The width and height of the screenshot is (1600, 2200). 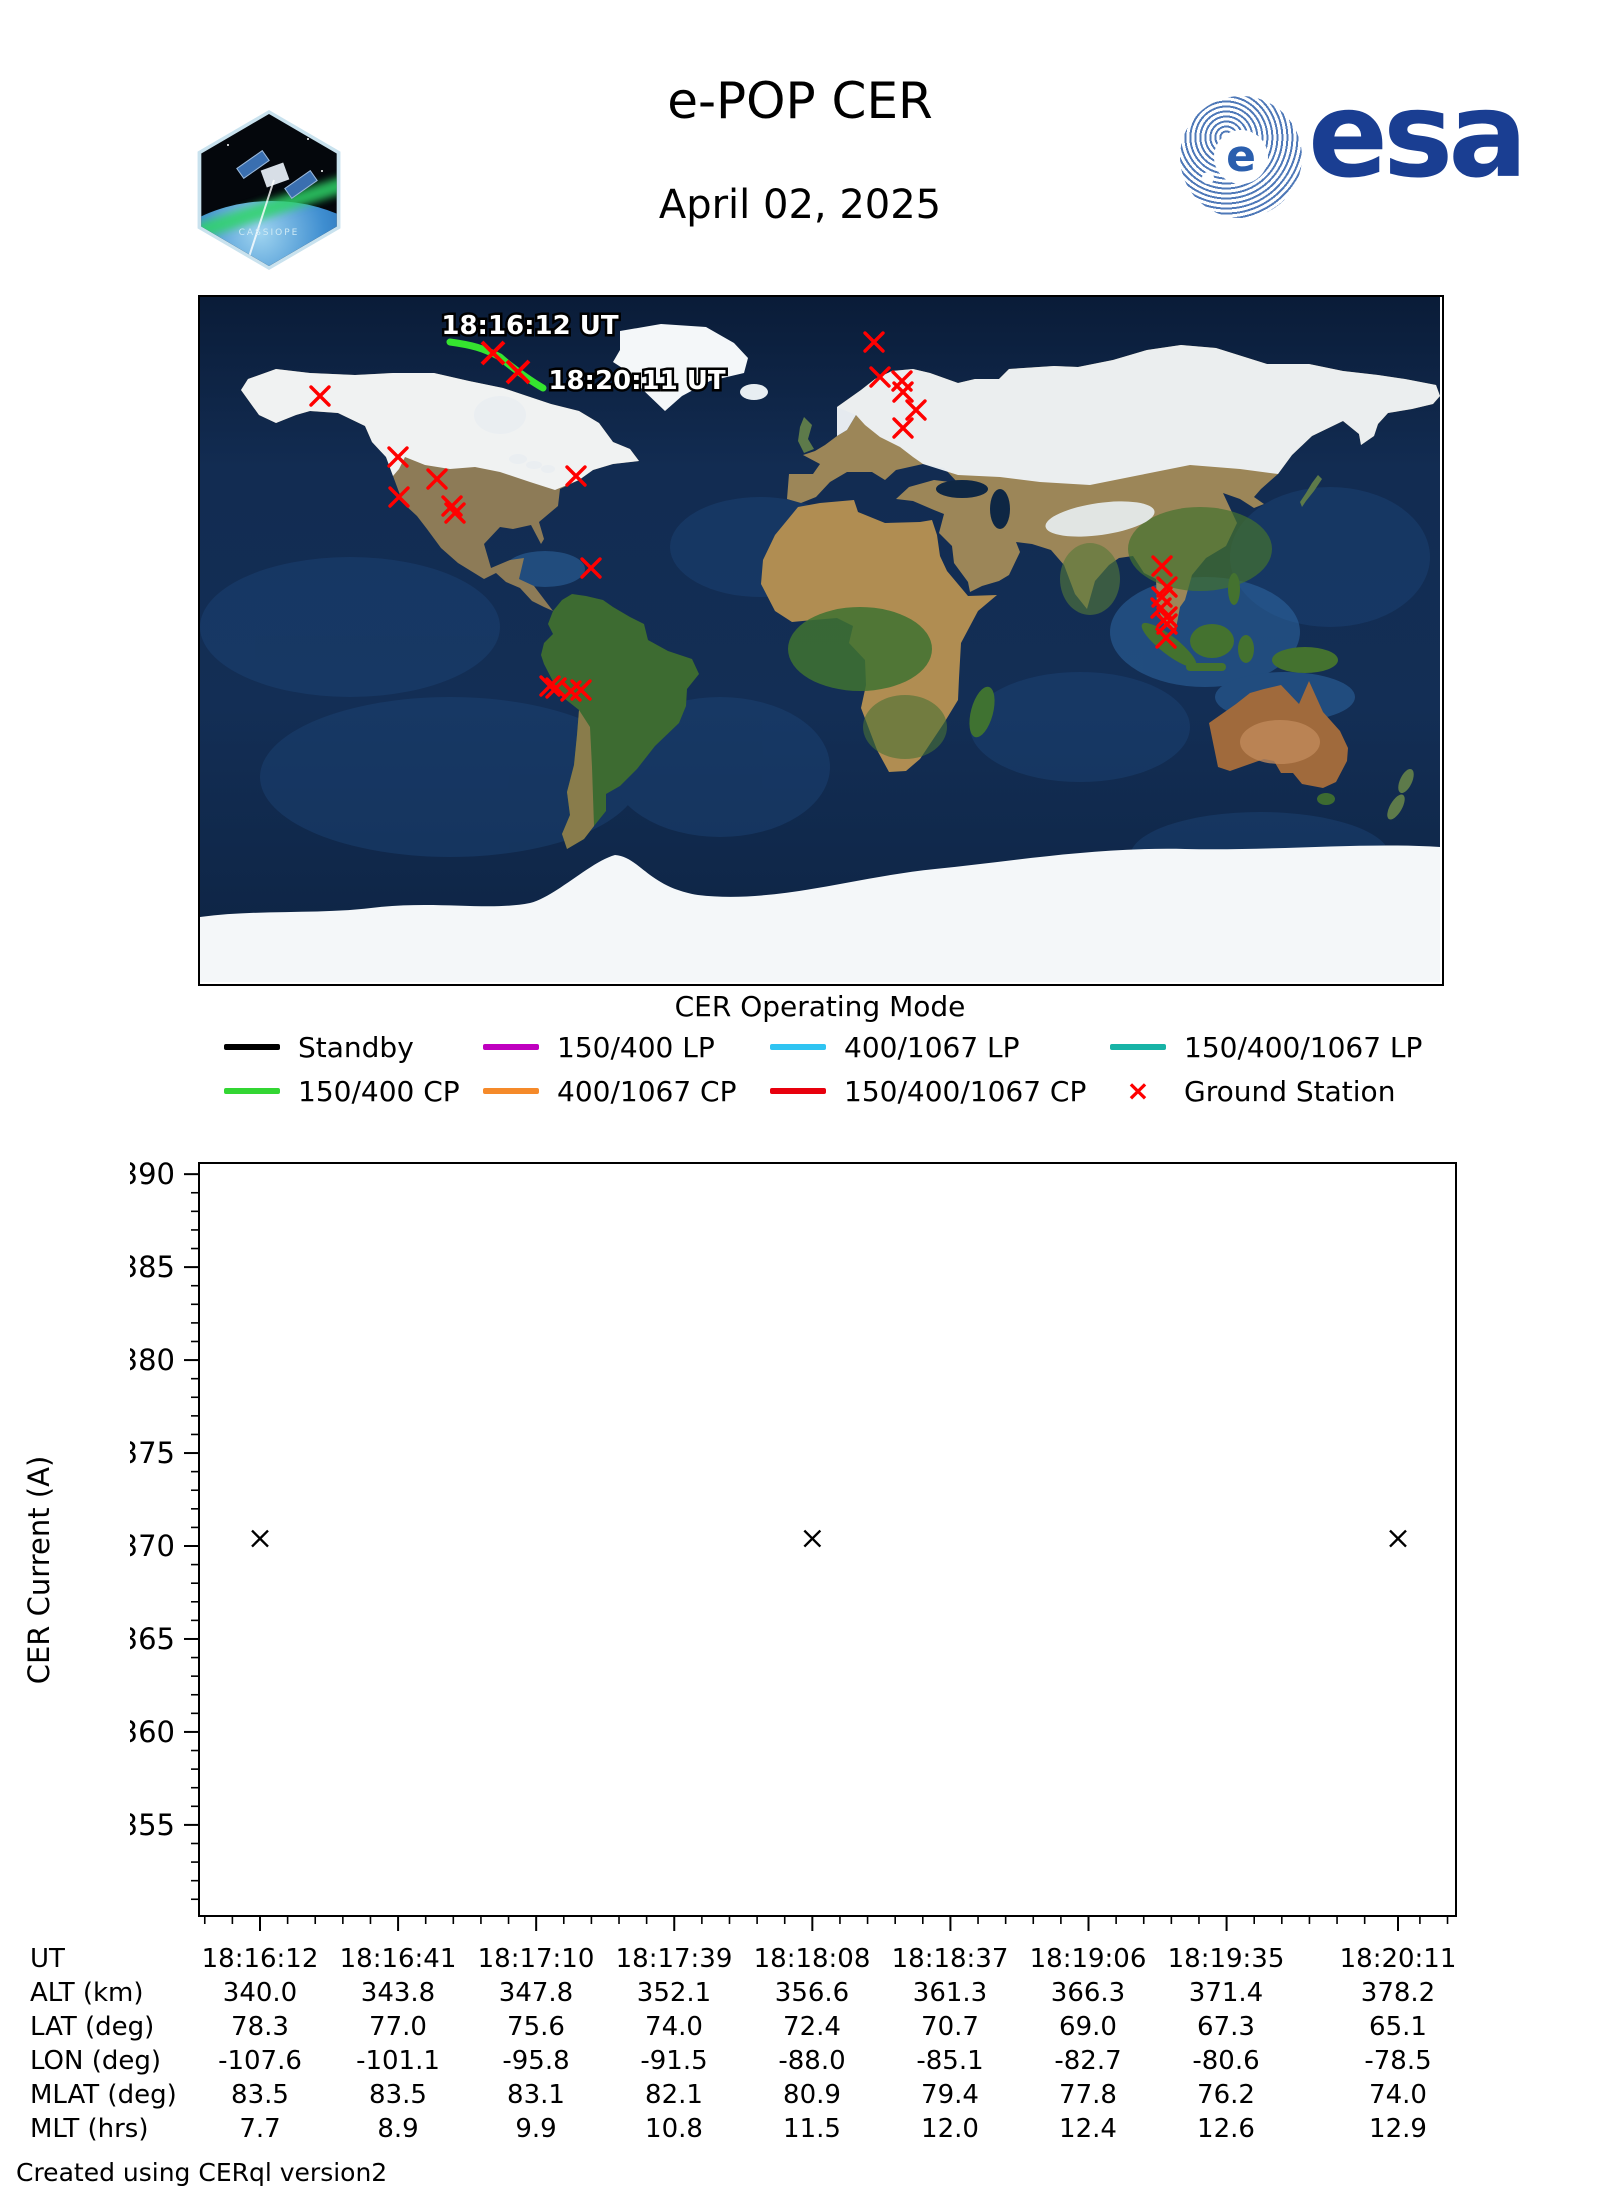 I want to click on y-tick-label: 0.385, so click(x=152, y=1267).